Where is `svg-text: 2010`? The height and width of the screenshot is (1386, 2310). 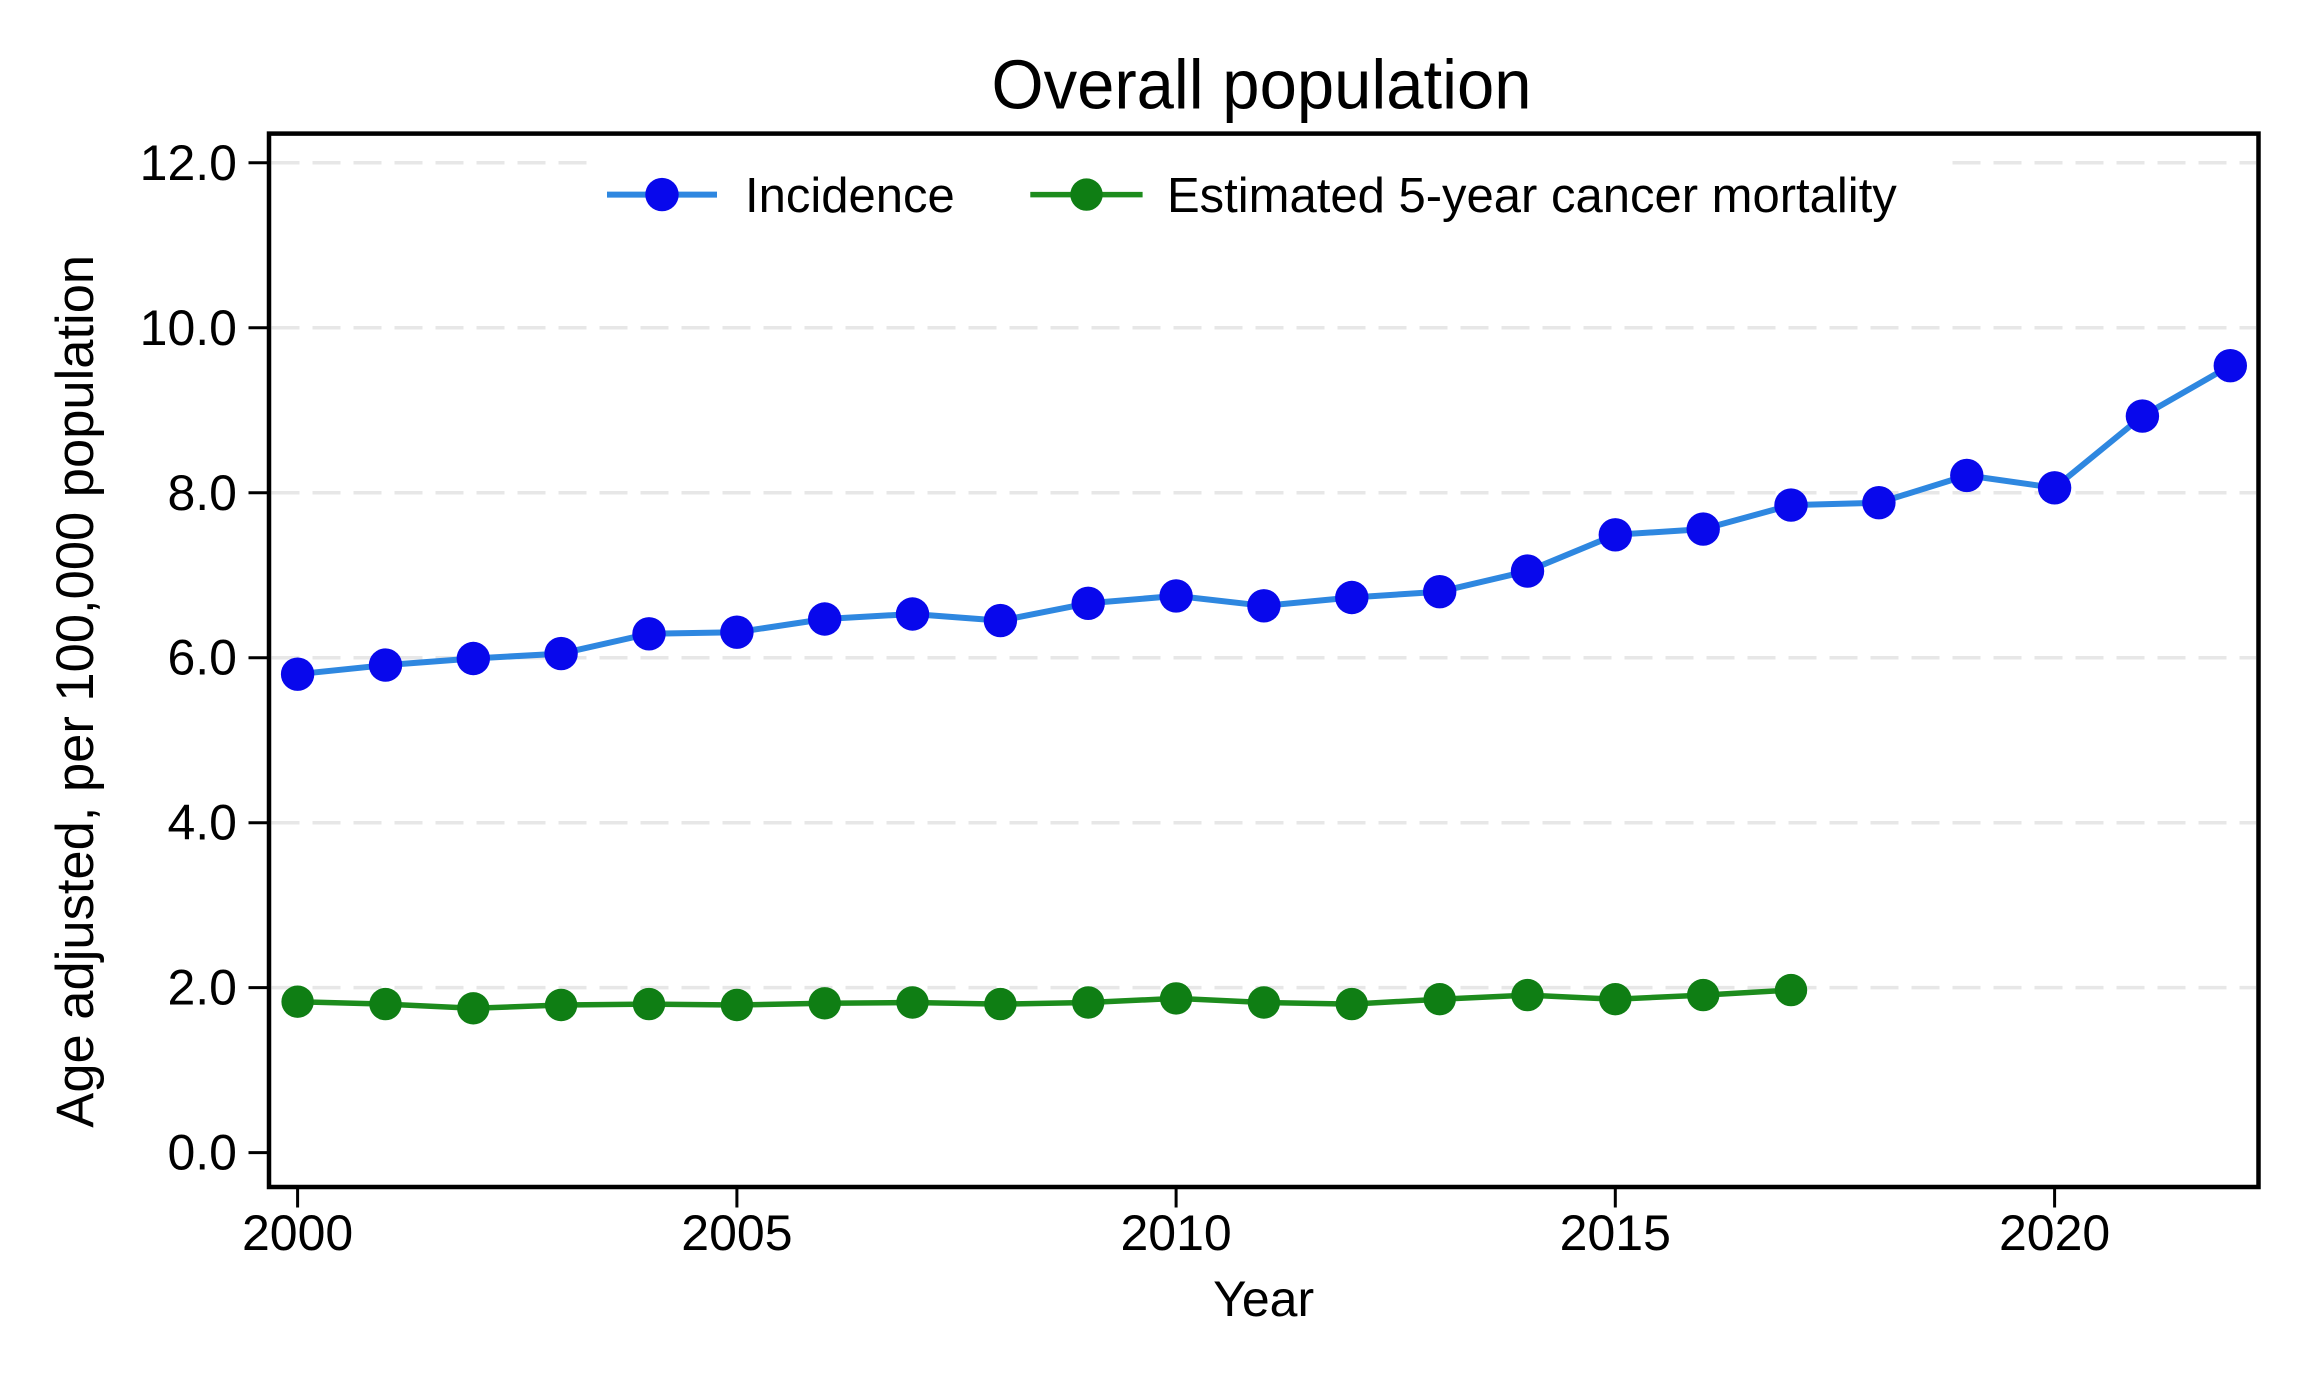 svg-text: 2010 is located at coordinates (1175, 1233).